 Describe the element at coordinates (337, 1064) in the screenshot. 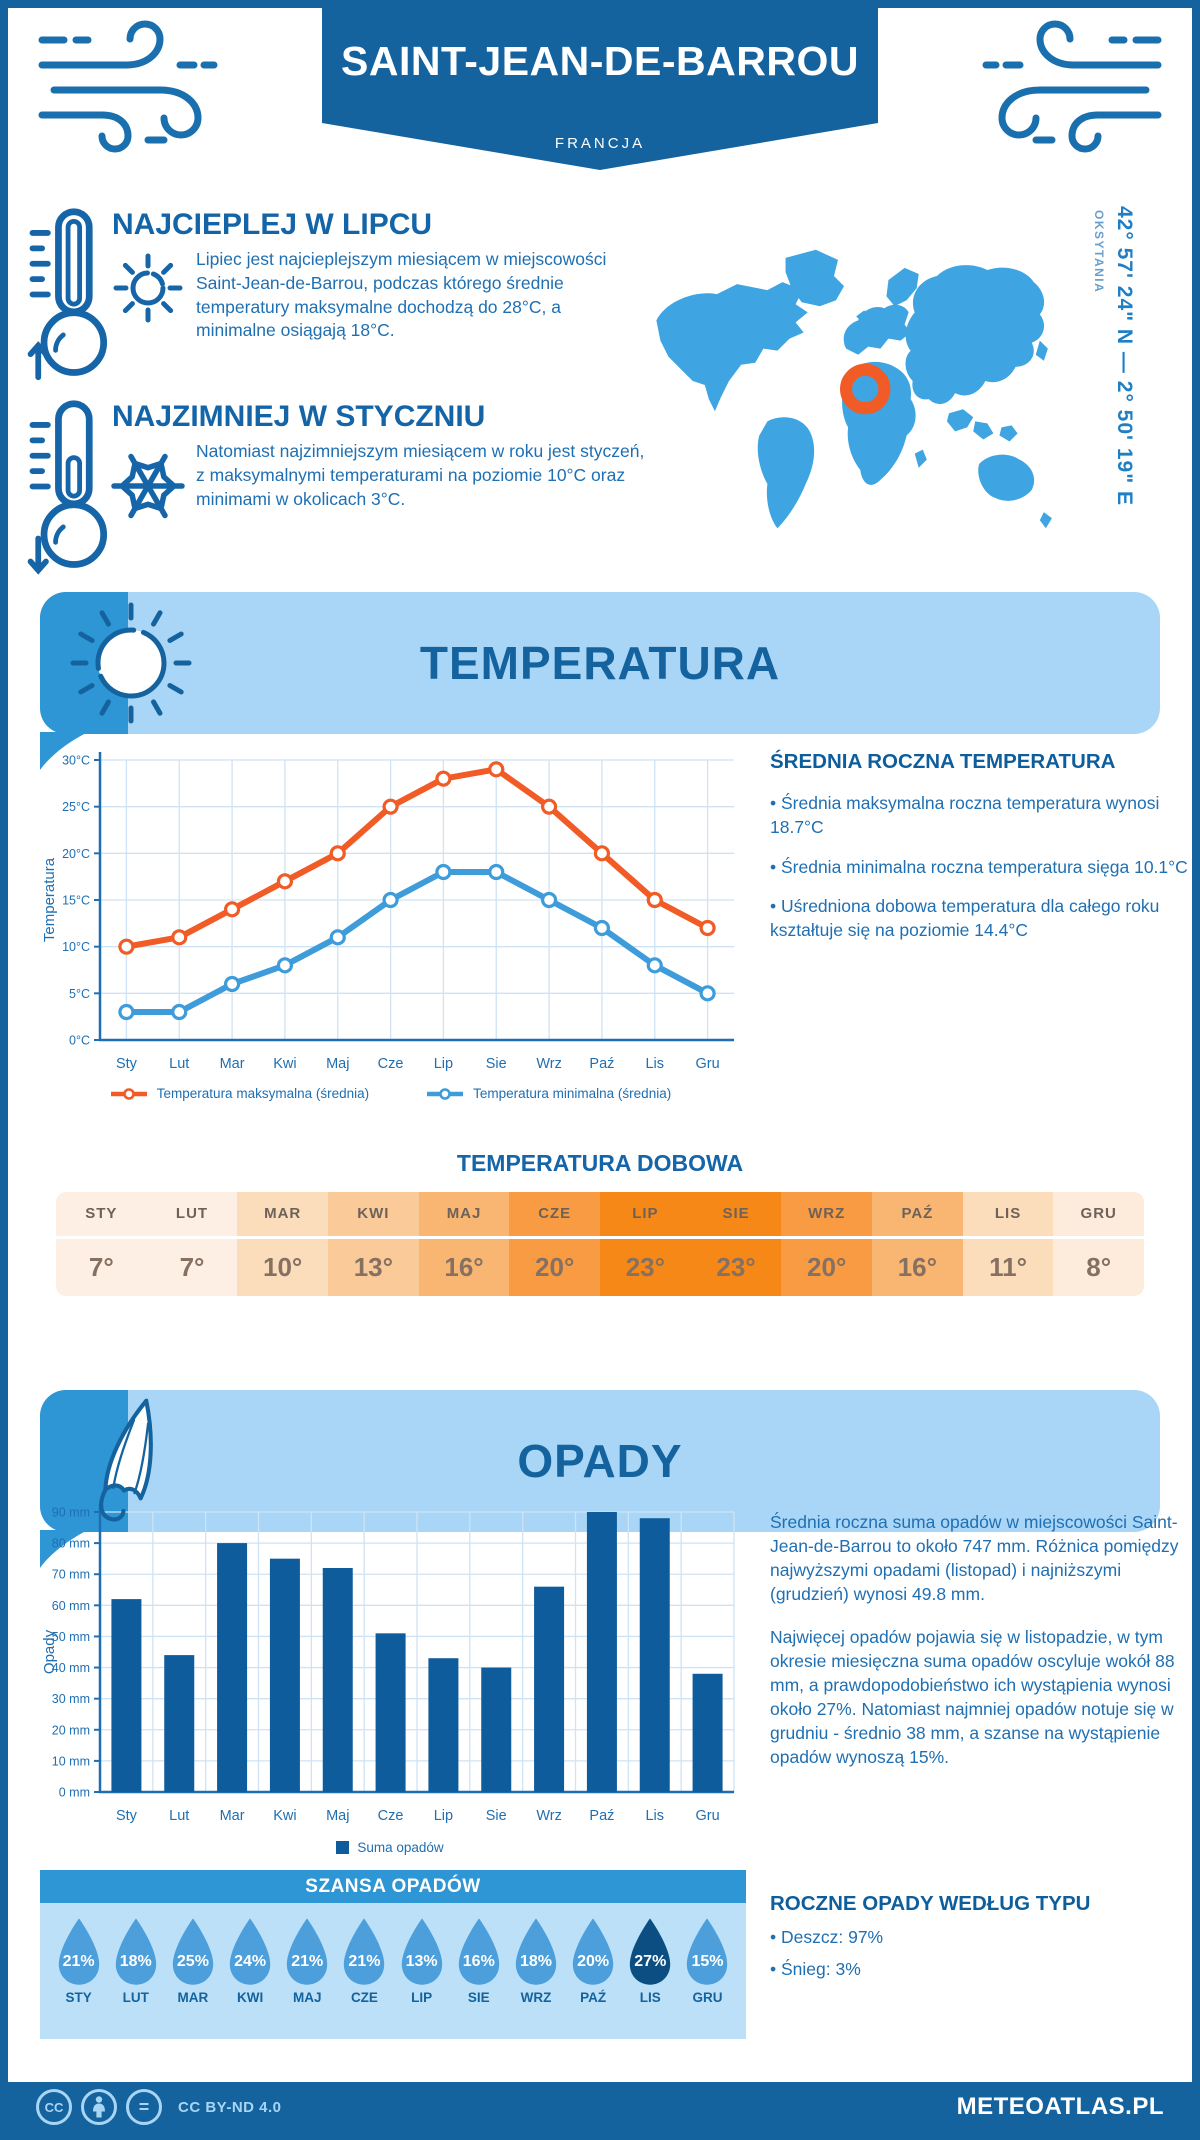

I see `x-tick-label: Maj` at that location.